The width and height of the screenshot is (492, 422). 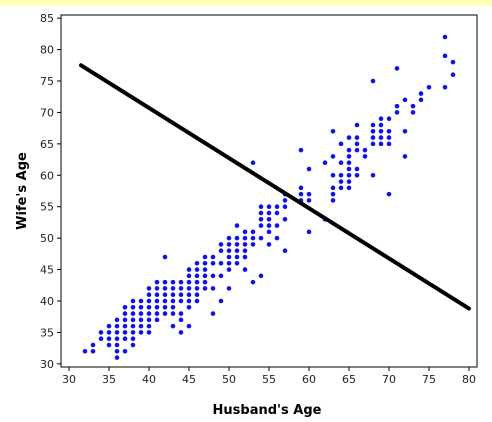 What do you see at coordinates (309, 379) in the screenshot?
I see `x-tick-label: 60` at bounding box center [309, 379].